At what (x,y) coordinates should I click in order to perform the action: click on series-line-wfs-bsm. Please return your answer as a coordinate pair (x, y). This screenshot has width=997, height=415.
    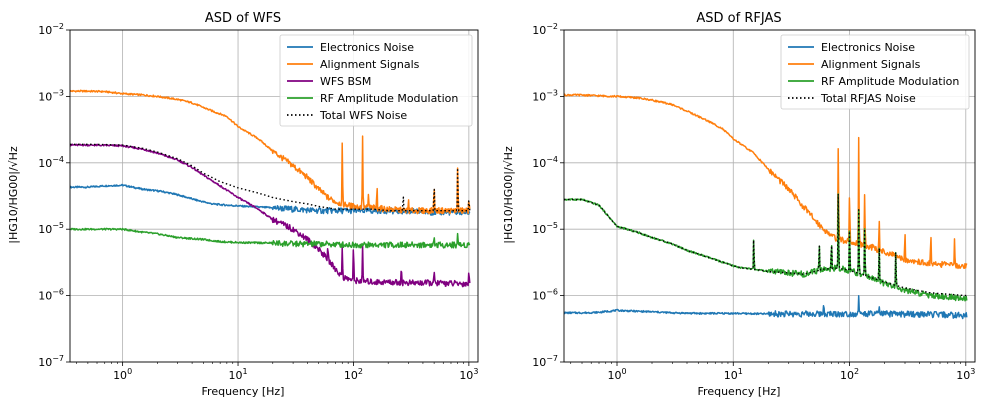
    Looking at the image, I should click on (270, 215).